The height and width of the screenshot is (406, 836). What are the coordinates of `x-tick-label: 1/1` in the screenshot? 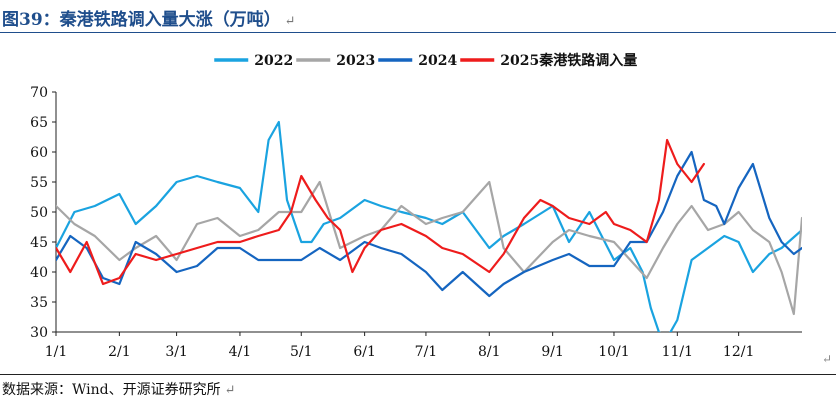 It's located at (56, 352).